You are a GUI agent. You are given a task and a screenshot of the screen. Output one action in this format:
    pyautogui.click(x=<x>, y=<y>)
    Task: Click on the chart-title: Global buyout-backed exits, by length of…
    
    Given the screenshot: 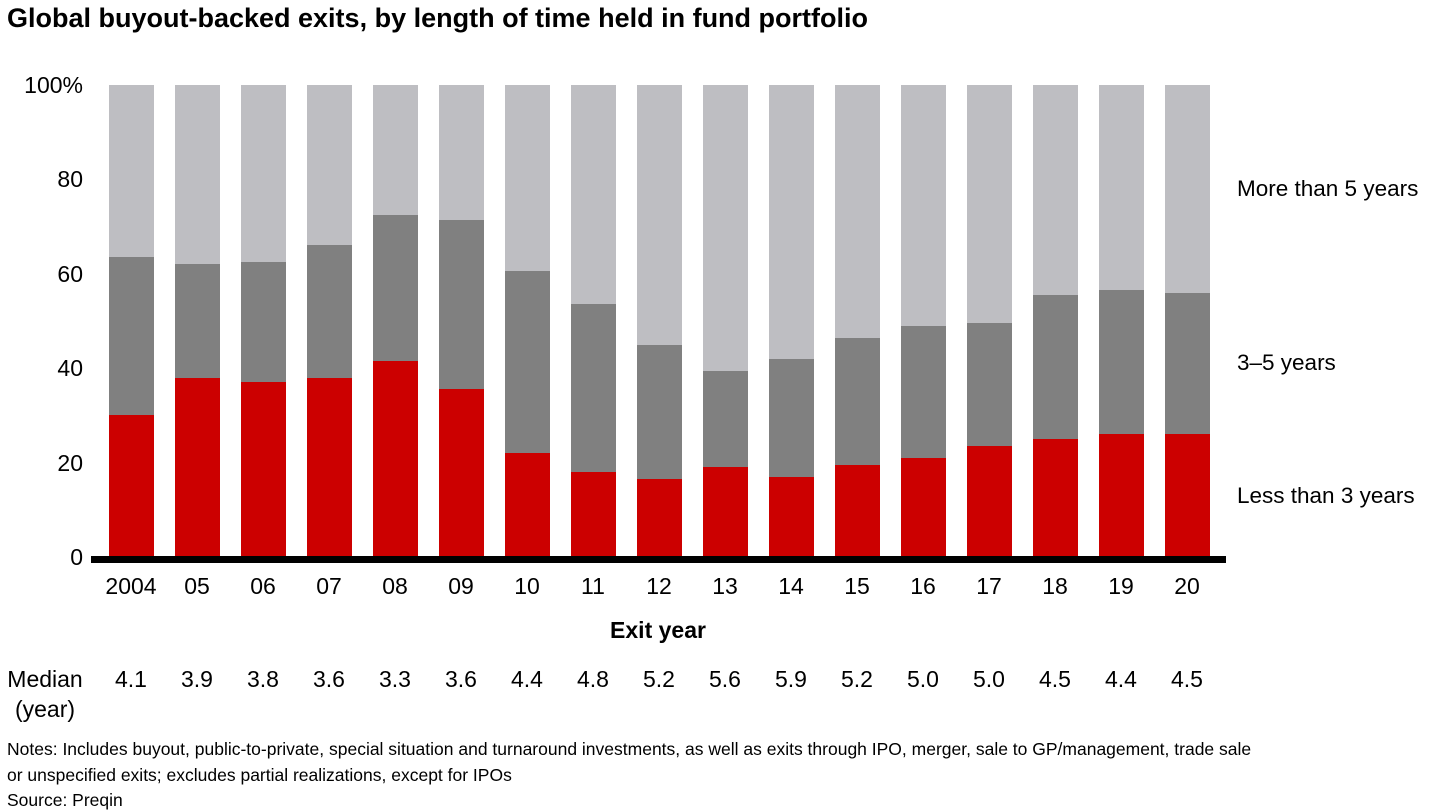 What is the action you would take?
    pyautogui.click(x=438, y=18)
    